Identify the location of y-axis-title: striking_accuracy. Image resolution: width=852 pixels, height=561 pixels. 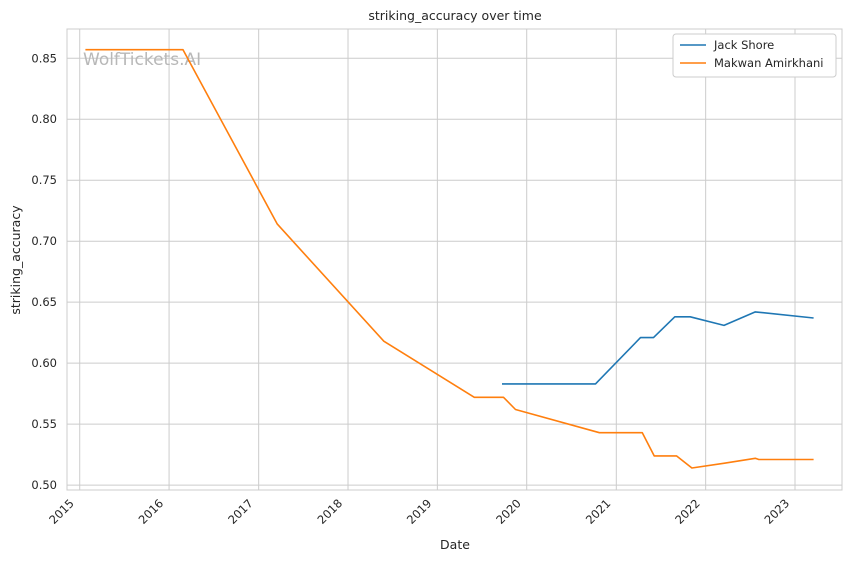
(15, 260).